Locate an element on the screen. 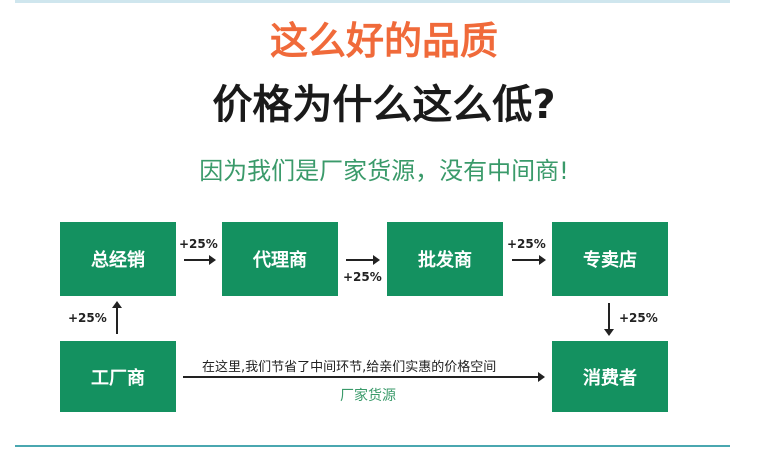 Image resolution: width=768 pixels, height=471 pixels. node-consumer: 消费者 is located at coordinates (610, 376).